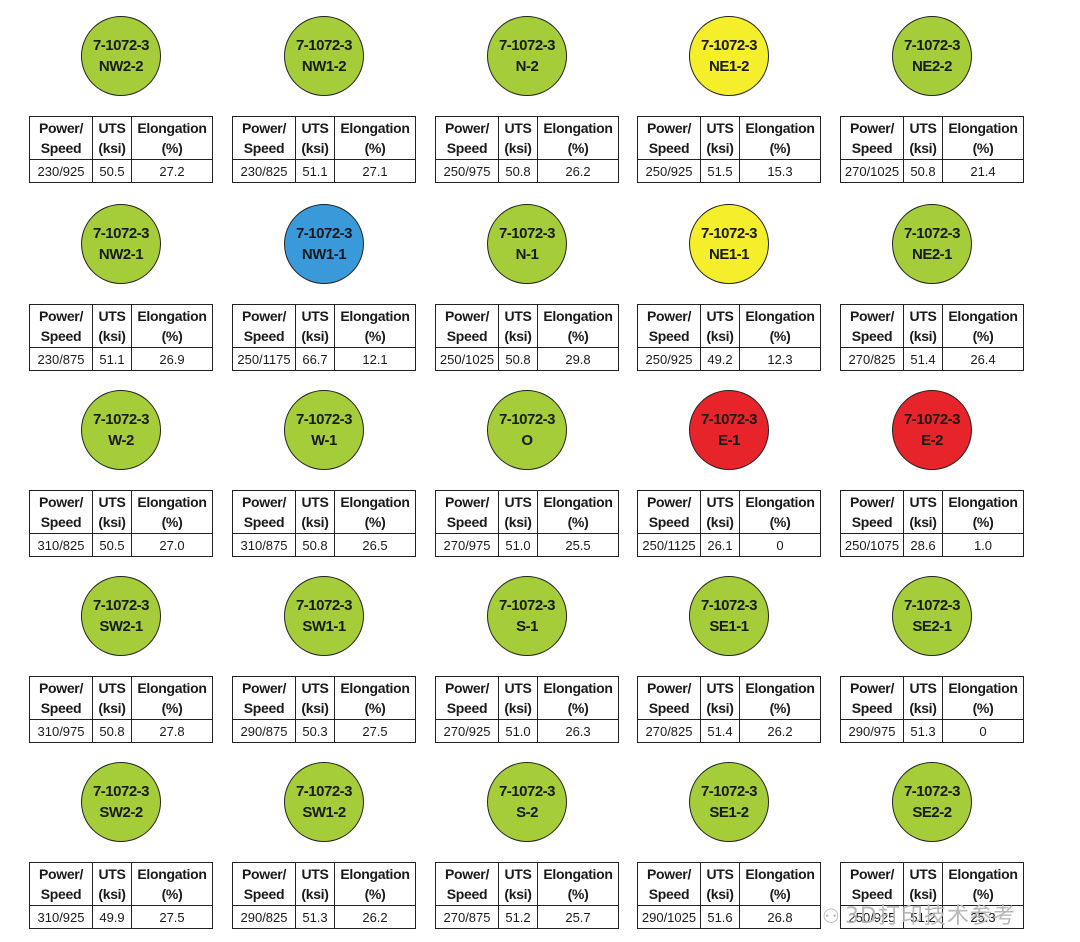 The width and height of the screenshot is (1080, 942). I want to click on sample-id-line2: NW2-1, so click(121, 254).